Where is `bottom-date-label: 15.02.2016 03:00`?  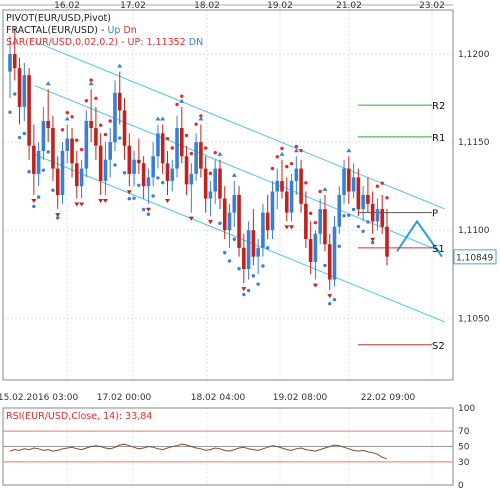
bottom-date-label: 15.02.2016 03:00 is located at coordinates (39, 398).